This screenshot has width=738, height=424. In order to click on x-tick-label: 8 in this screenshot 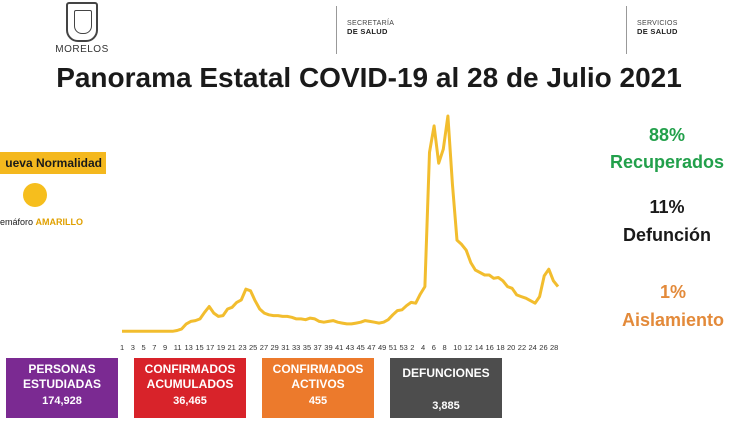, I will do `click(445, 347)`.